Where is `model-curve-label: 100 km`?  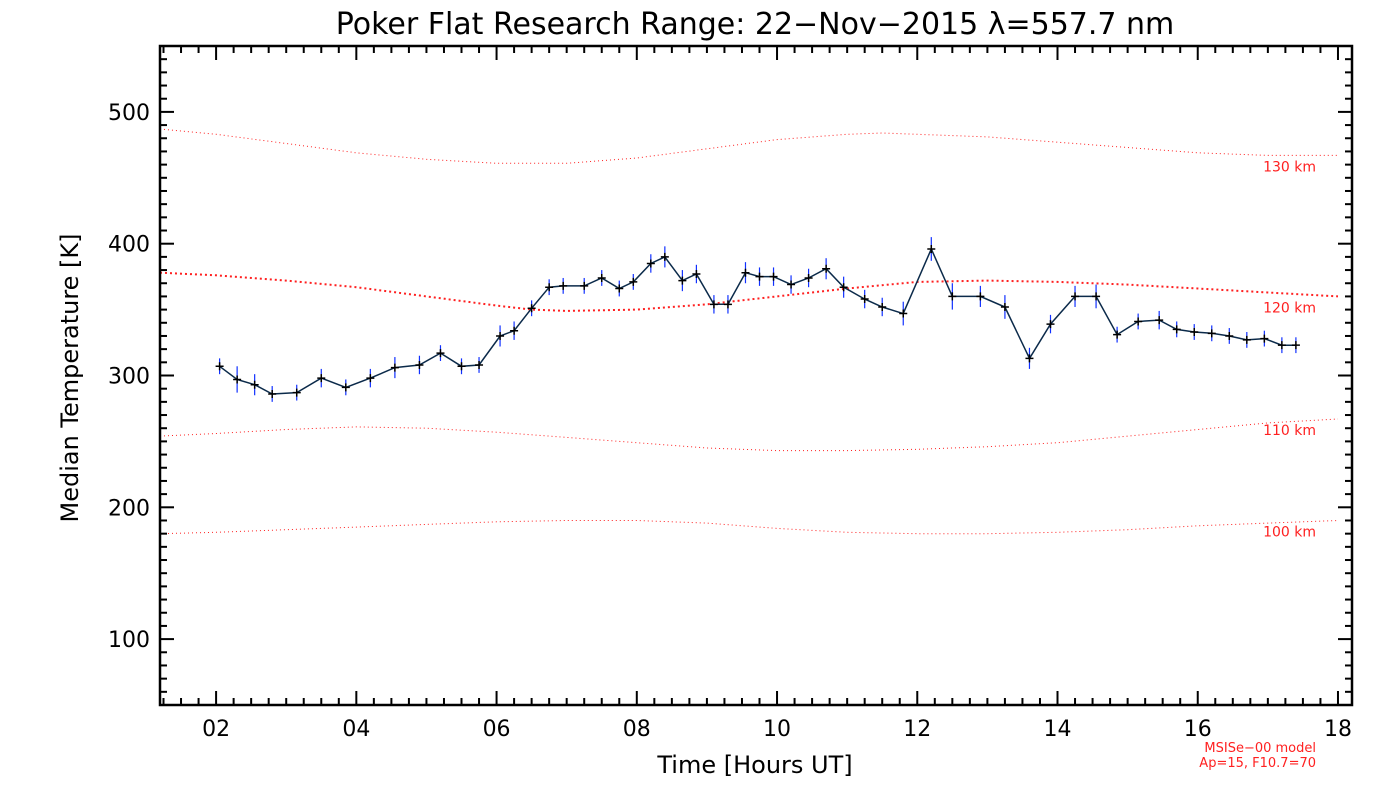
model-curve-label: 100 km is located at coordinates (1289, 533).